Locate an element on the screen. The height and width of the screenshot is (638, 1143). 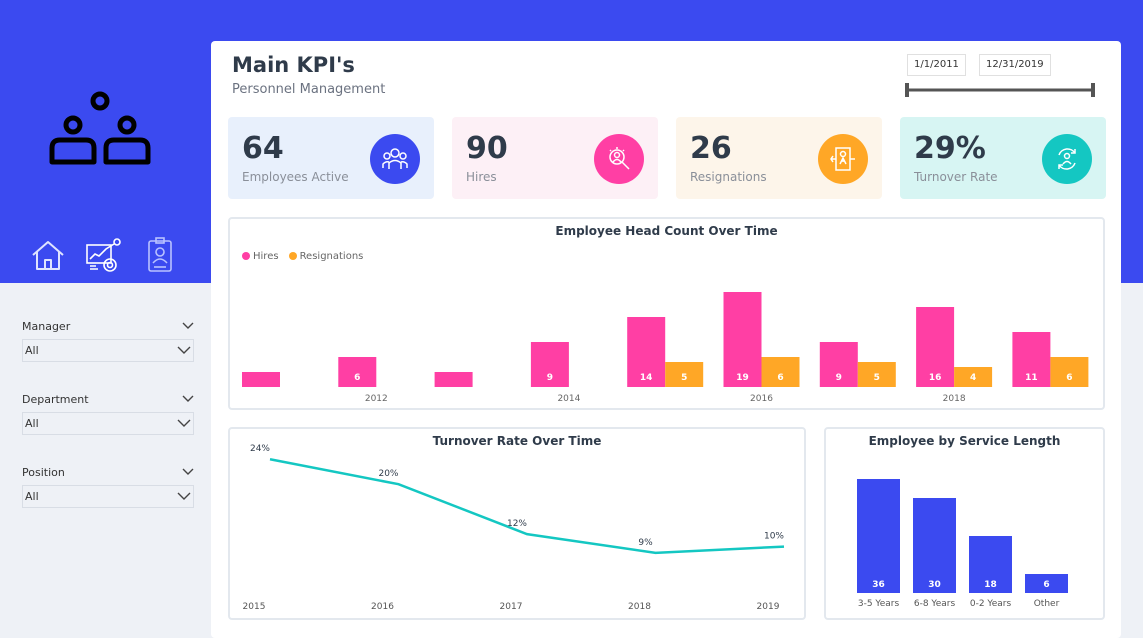
kpi-value: 29% is located at coordinates (950, 148).